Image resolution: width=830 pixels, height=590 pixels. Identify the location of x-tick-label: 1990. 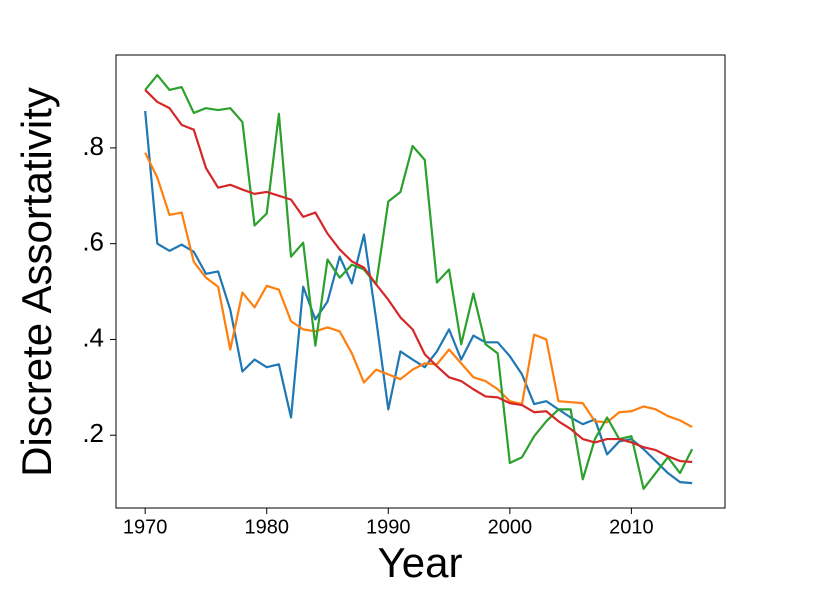
(388, 527).